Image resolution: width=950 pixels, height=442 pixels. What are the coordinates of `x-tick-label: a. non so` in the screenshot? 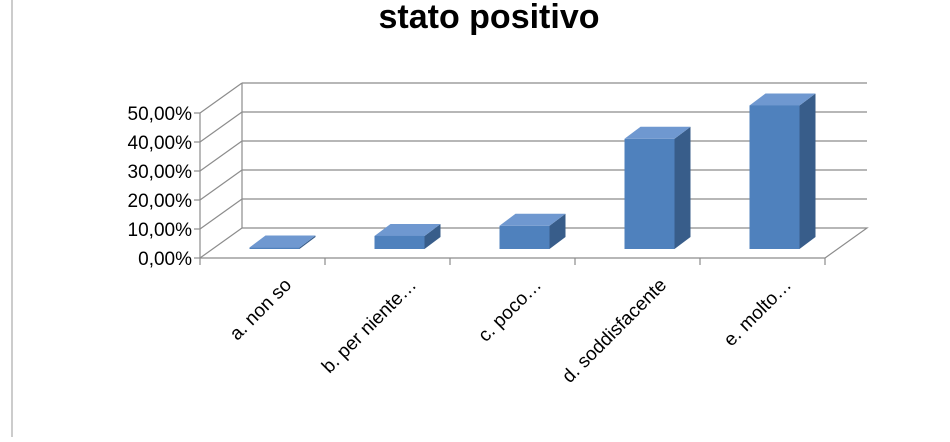 It's located at (261, 310).